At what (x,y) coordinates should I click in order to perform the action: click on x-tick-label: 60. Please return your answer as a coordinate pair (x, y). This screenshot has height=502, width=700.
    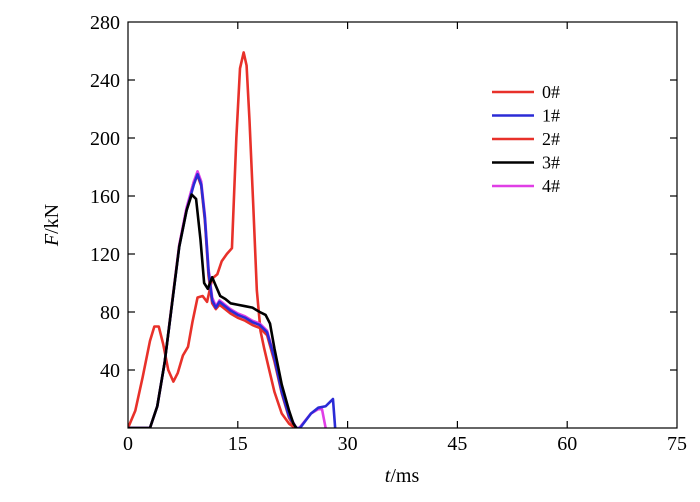
    Looking at the image, I should click on (567, 444).